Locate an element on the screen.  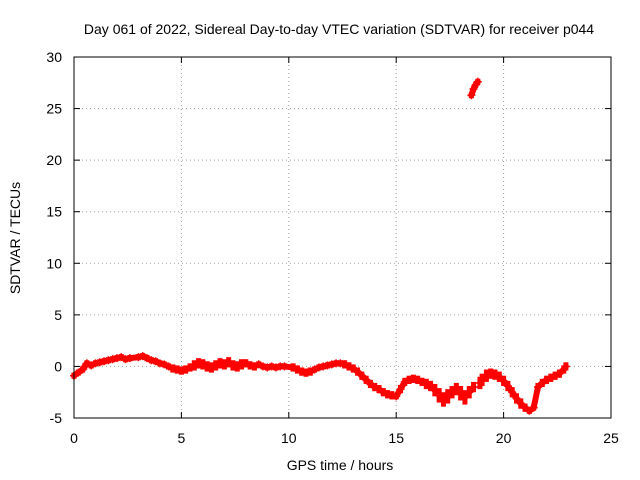
y-tick-label: 25 is located at coordinates (54, 109).